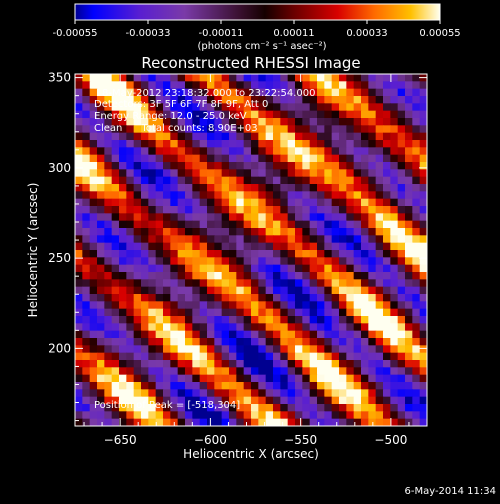 The height and width of the screenshot is (504, 500). What do you see at coordinates (59, 348) in the screenshot?
I see `y-tick-label: 200` at bounding box center [59, 348].